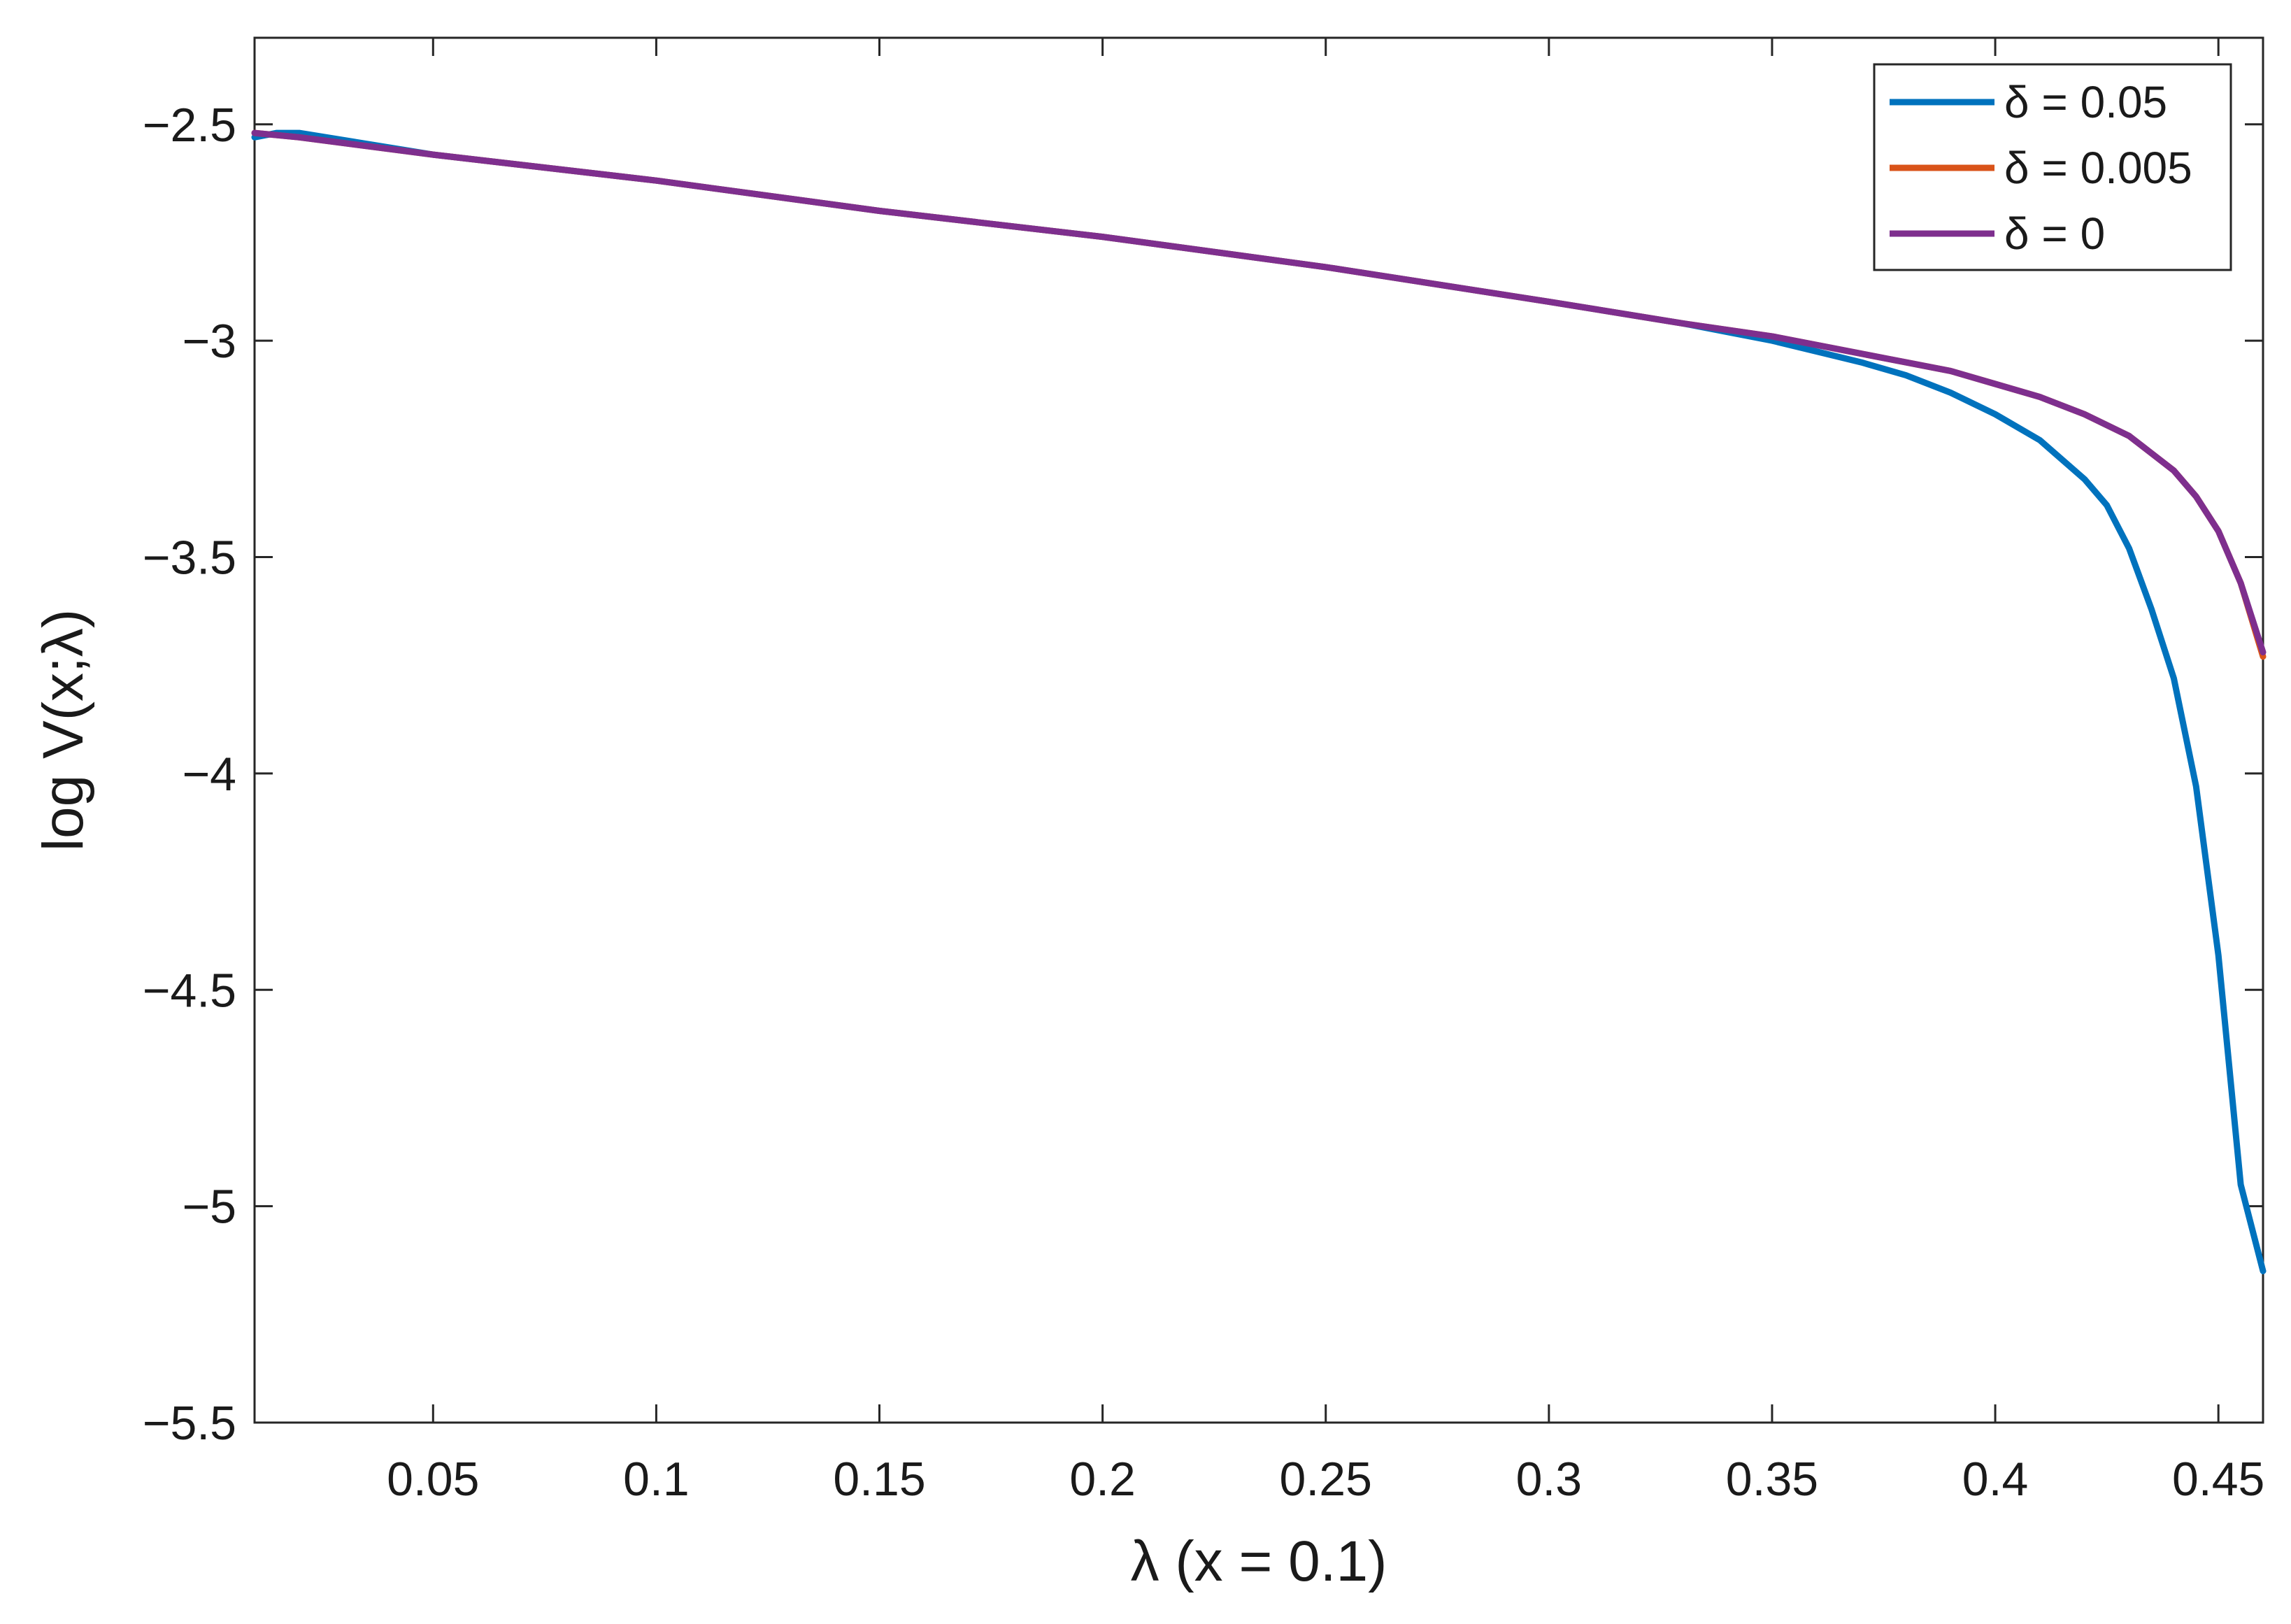 This screenshot has height=1624, width=2291. I want to click on x-tick-label: 0.05, so click(433, 1479).